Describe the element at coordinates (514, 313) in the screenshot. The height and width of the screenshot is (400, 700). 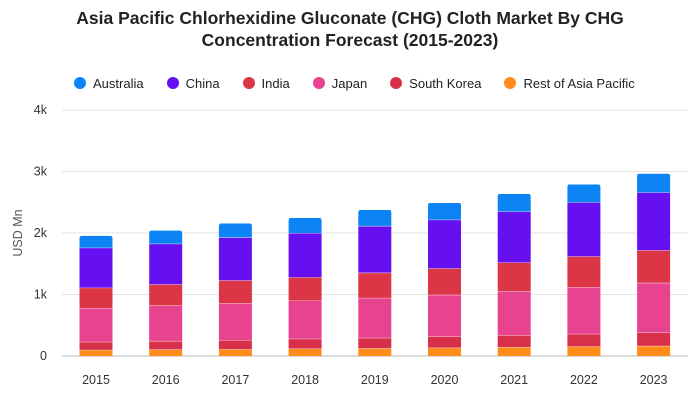
I see `bar-japan-2021` at that location.